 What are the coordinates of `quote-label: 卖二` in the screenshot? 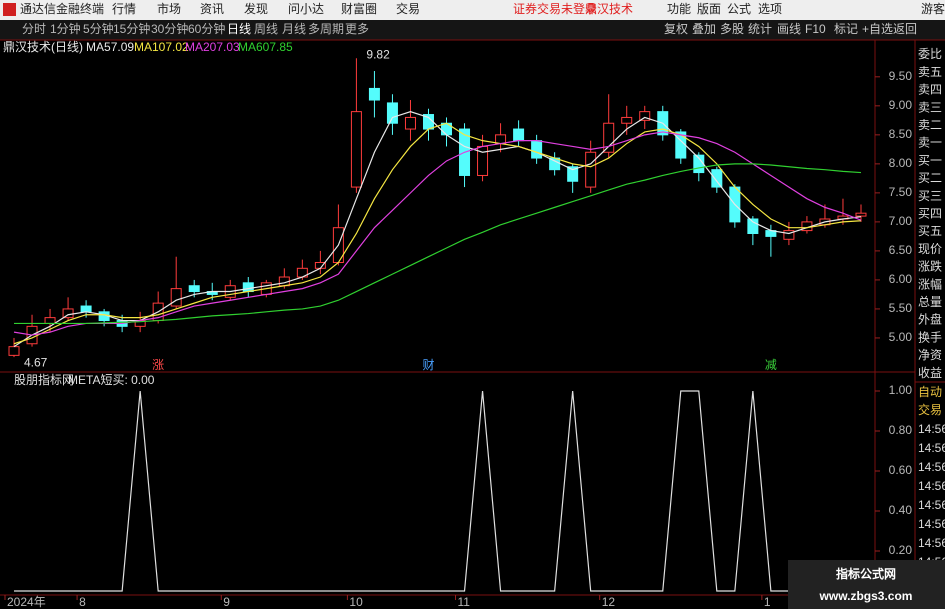 It's located at (930, 125).